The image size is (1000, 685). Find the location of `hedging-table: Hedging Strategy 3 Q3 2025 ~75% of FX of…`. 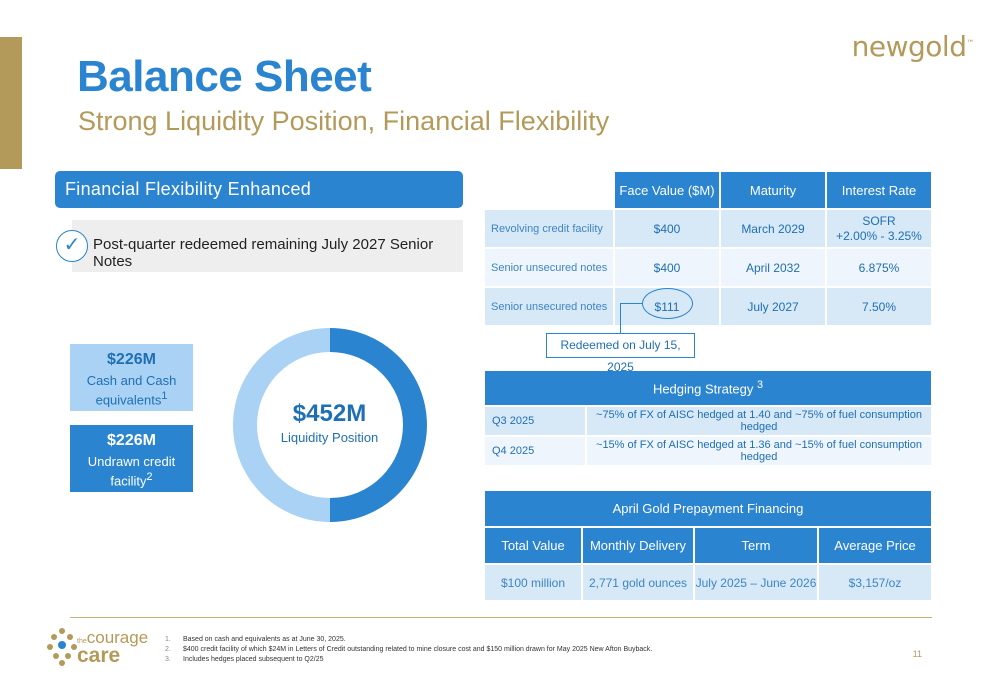

hedging-table: Hedging Strategy 3 Q3 2025 ~75% of FX of… is located at coordinates (708, 418).